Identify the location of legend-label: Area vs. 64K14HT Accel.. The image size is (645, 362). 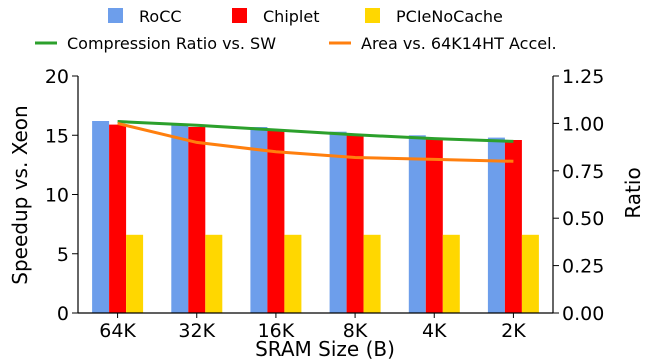
(459, 43).